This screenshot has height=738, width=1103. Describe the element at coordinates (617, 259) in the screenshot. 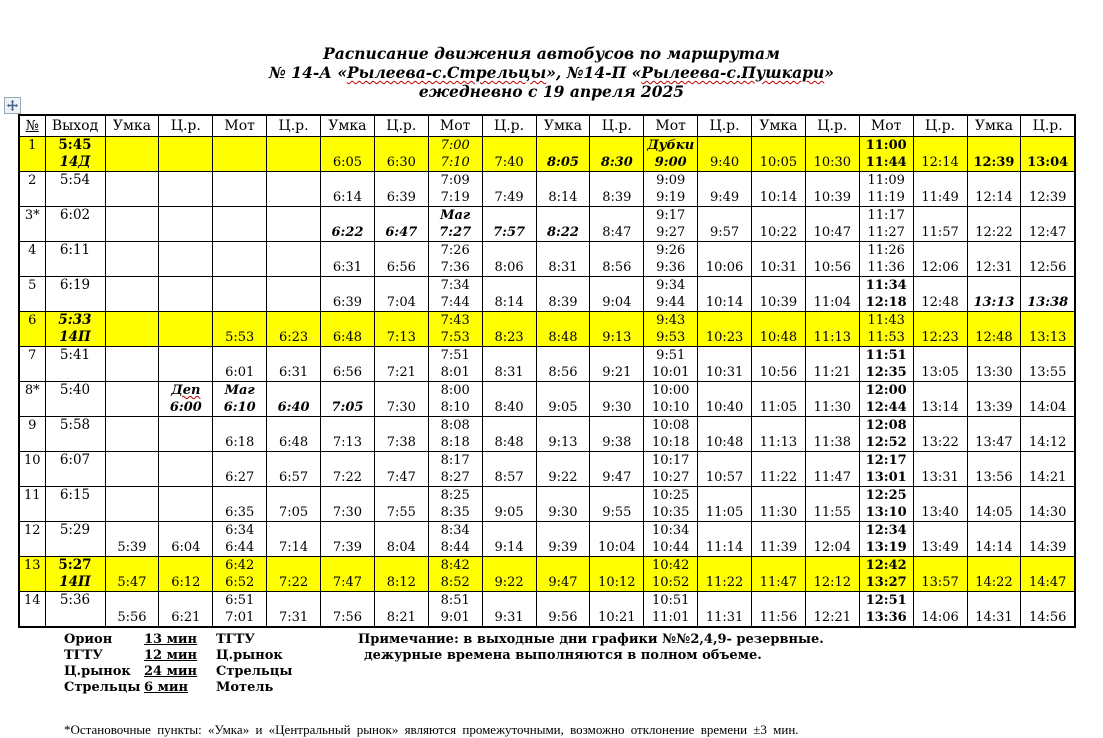

I see `time-cell: 8:56` at that location.